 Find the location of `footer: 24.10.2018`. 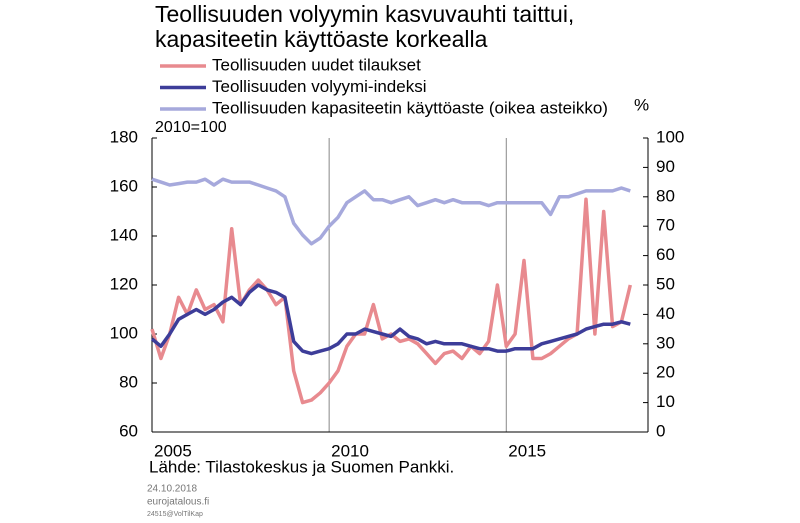

footer: 24.10.2018 is located at coordinates (172, 489).